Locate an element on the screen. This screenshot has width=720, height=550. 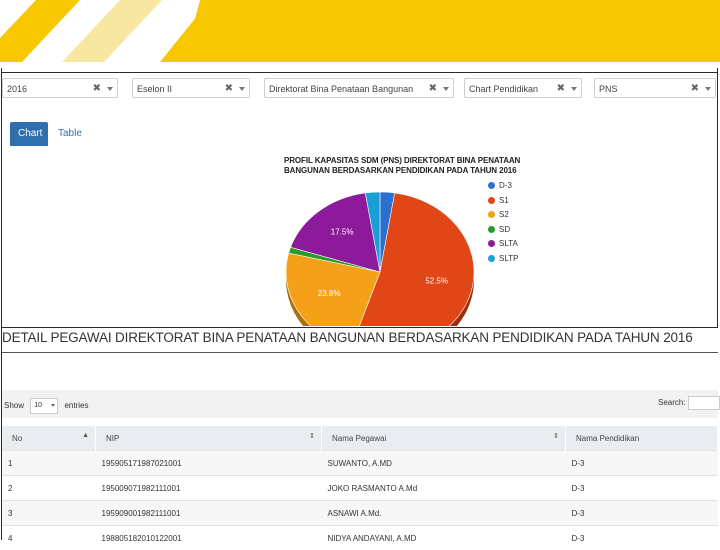
entries-label: entries is located at coordinates (76, 405).